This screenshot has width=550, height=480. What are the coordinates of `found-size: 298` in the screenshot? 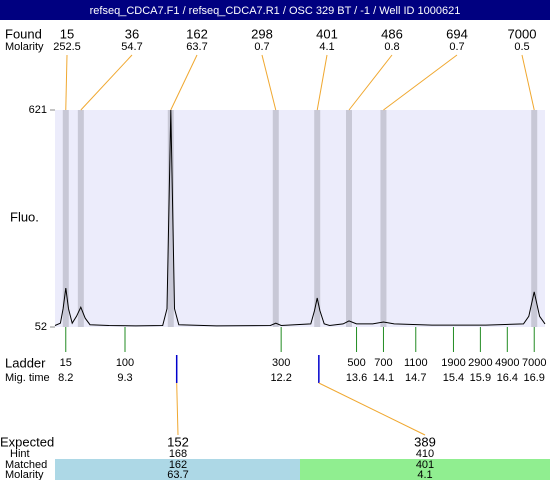 It's located at (262, 33).